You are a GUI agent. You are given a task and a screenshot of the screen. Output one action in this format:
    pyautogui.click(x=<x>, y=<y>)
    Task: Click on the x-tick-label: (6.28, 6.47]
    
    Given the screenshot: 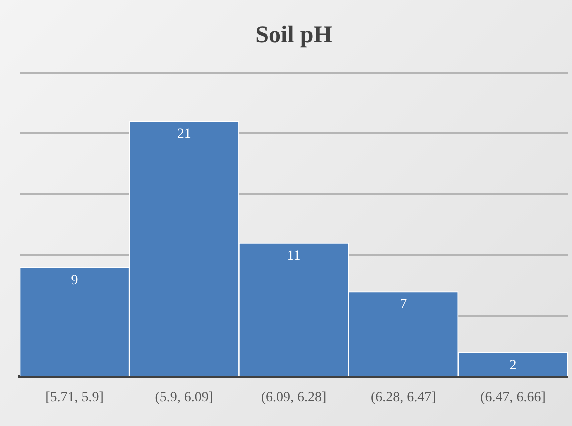 What is the action you would take?
    pyautogui.click(x=403, y=398)
    